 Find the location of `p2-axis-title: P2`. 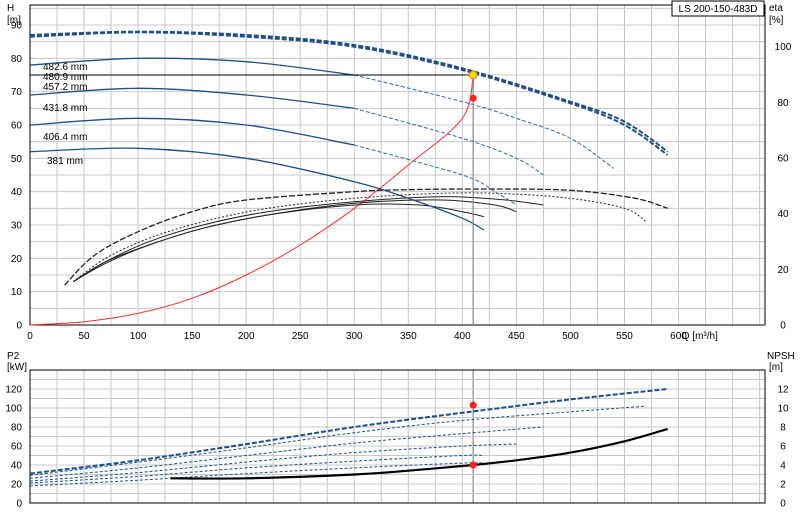

p2-axis-title: P2 is located at coordinates (13, 356).